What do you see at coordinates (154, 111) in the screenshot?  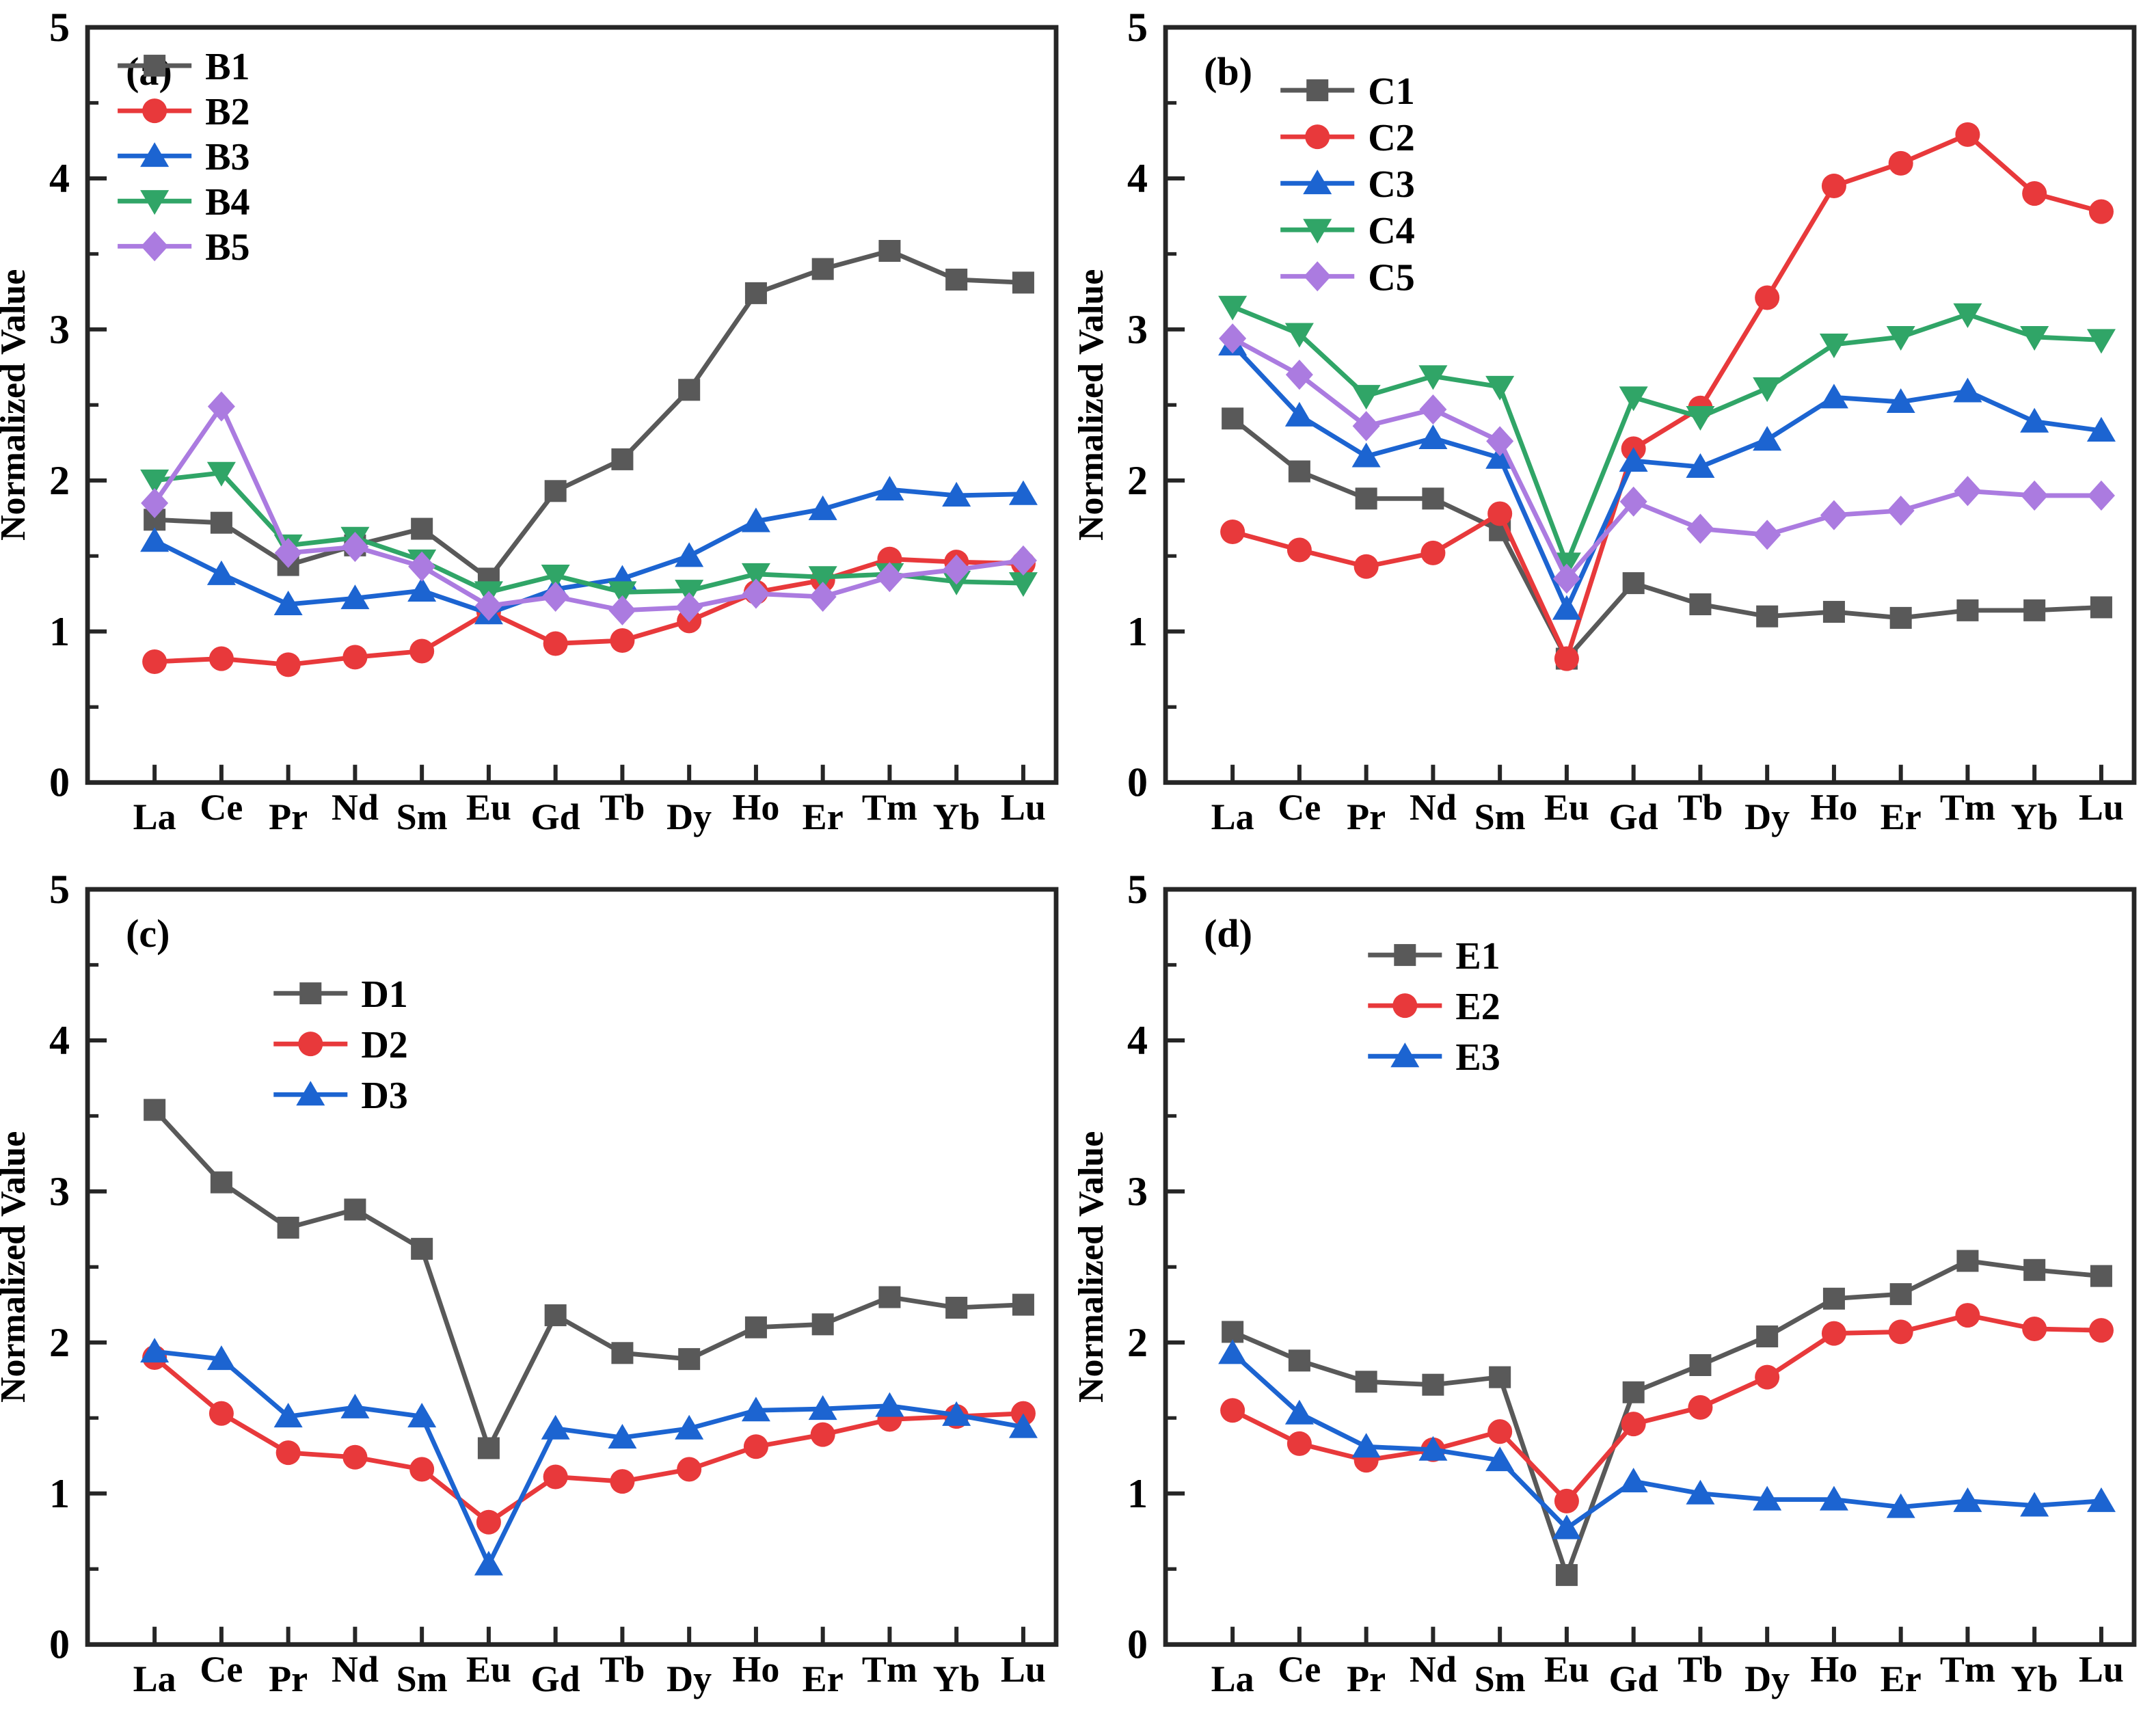 I see `legend-B2-marker` at bounding box center [154, 111].